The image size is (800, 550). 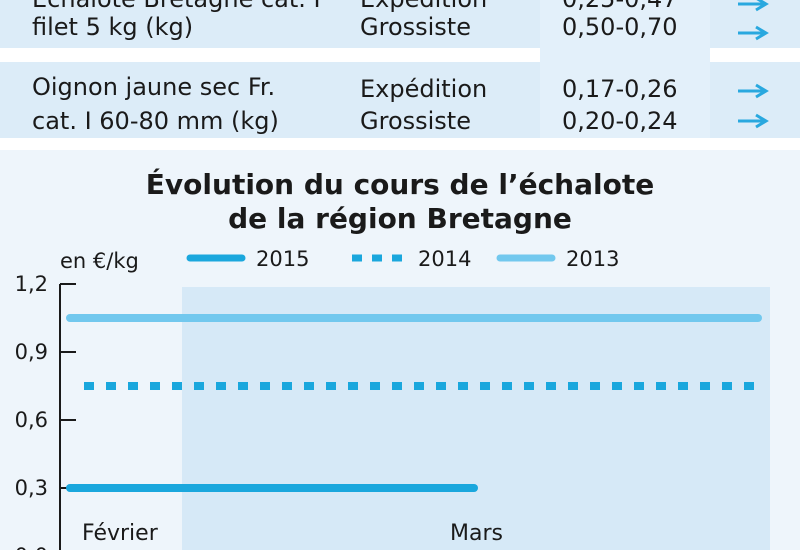 What do you see at coordinates (625, 69) in the screenshot?
I see `price-column-bg` at bounding box center [625, 69].